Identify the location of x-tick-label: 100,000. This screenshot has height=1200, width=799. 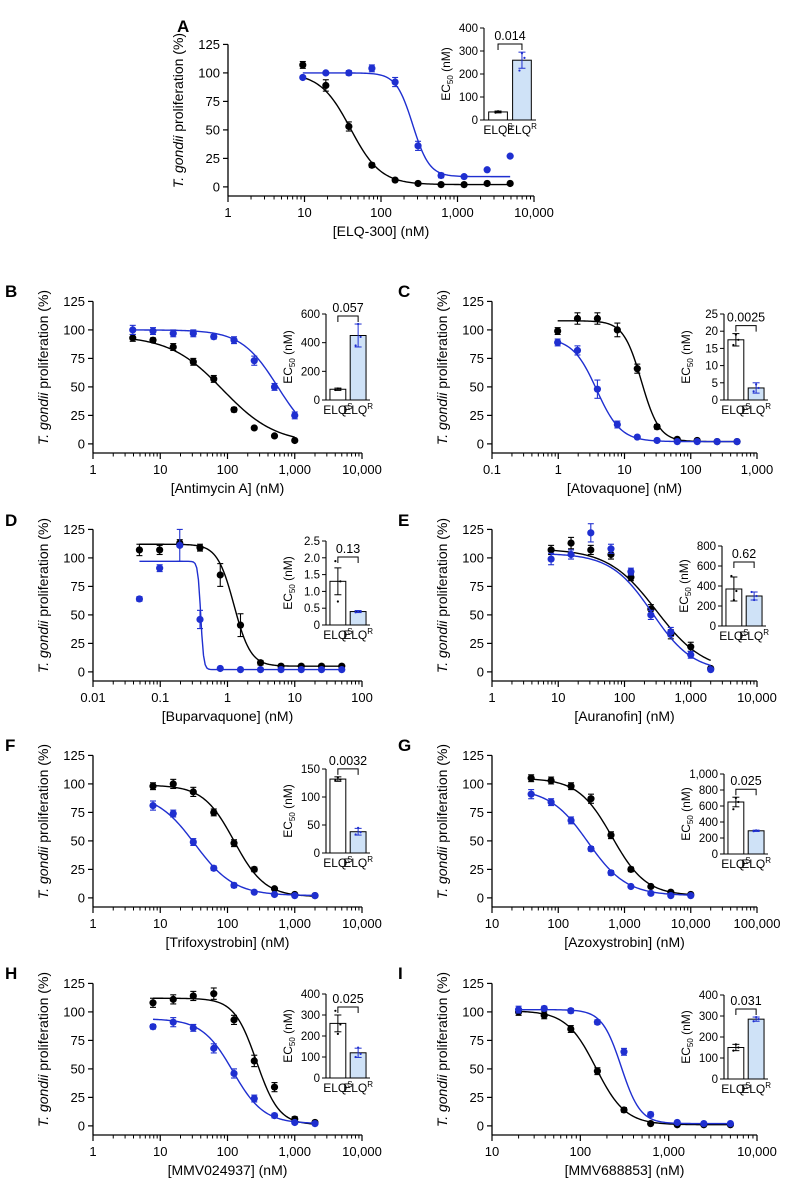
(757, 923).